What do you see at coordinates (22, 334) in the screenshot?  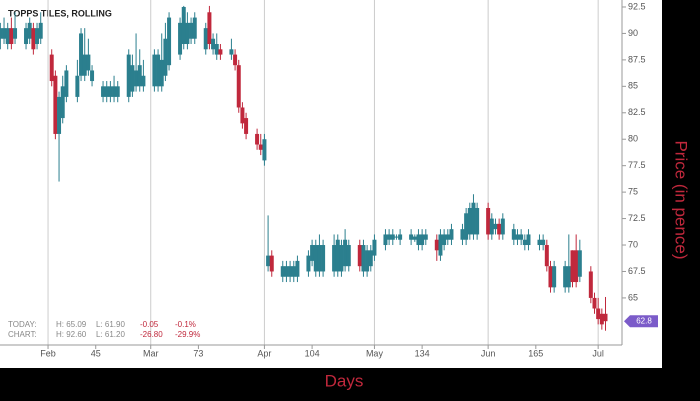 I see `summary-label: CHART:` at bounding box center [22, 334].